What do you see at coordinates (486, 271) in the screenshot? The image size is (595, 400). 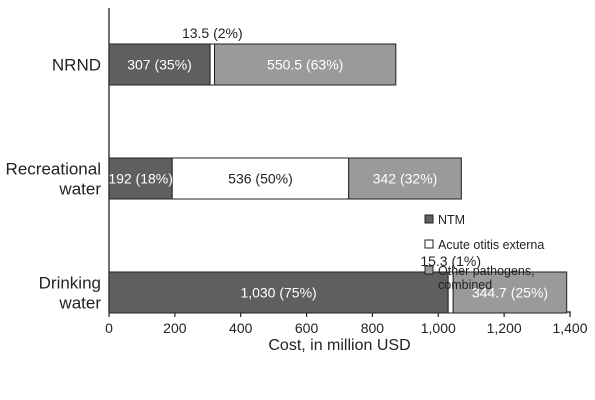 I see `legend-label: Other pathogens,` at bounding box center [486, 271].